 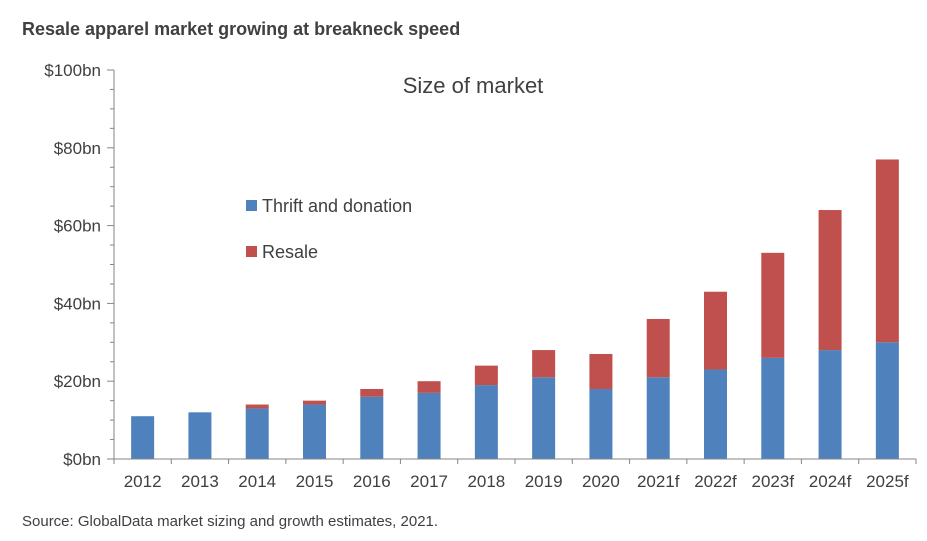 What do you see at coordinates (77, 381) in the screenshot?
I see `y-tick-label: $20bn` at bounding box center [77, 381].